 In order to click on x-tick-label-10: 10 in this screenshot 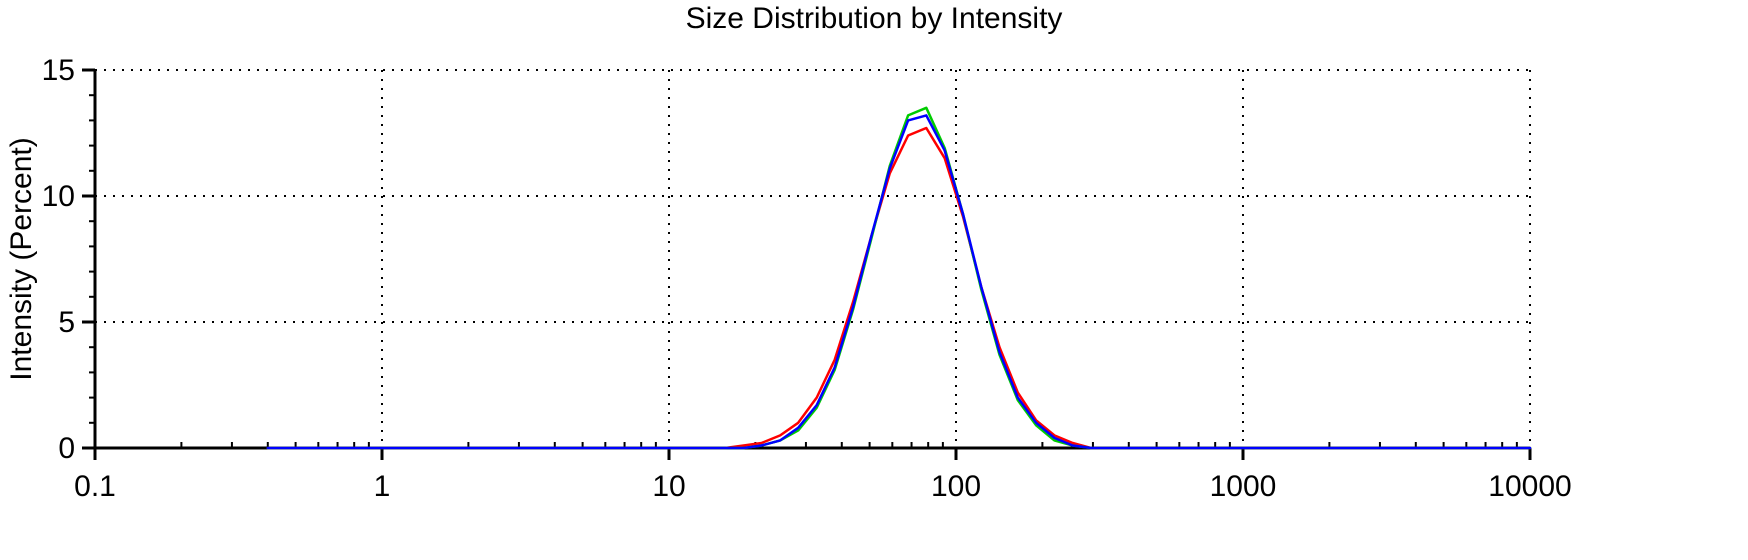, I will do `click(668, 486)`.